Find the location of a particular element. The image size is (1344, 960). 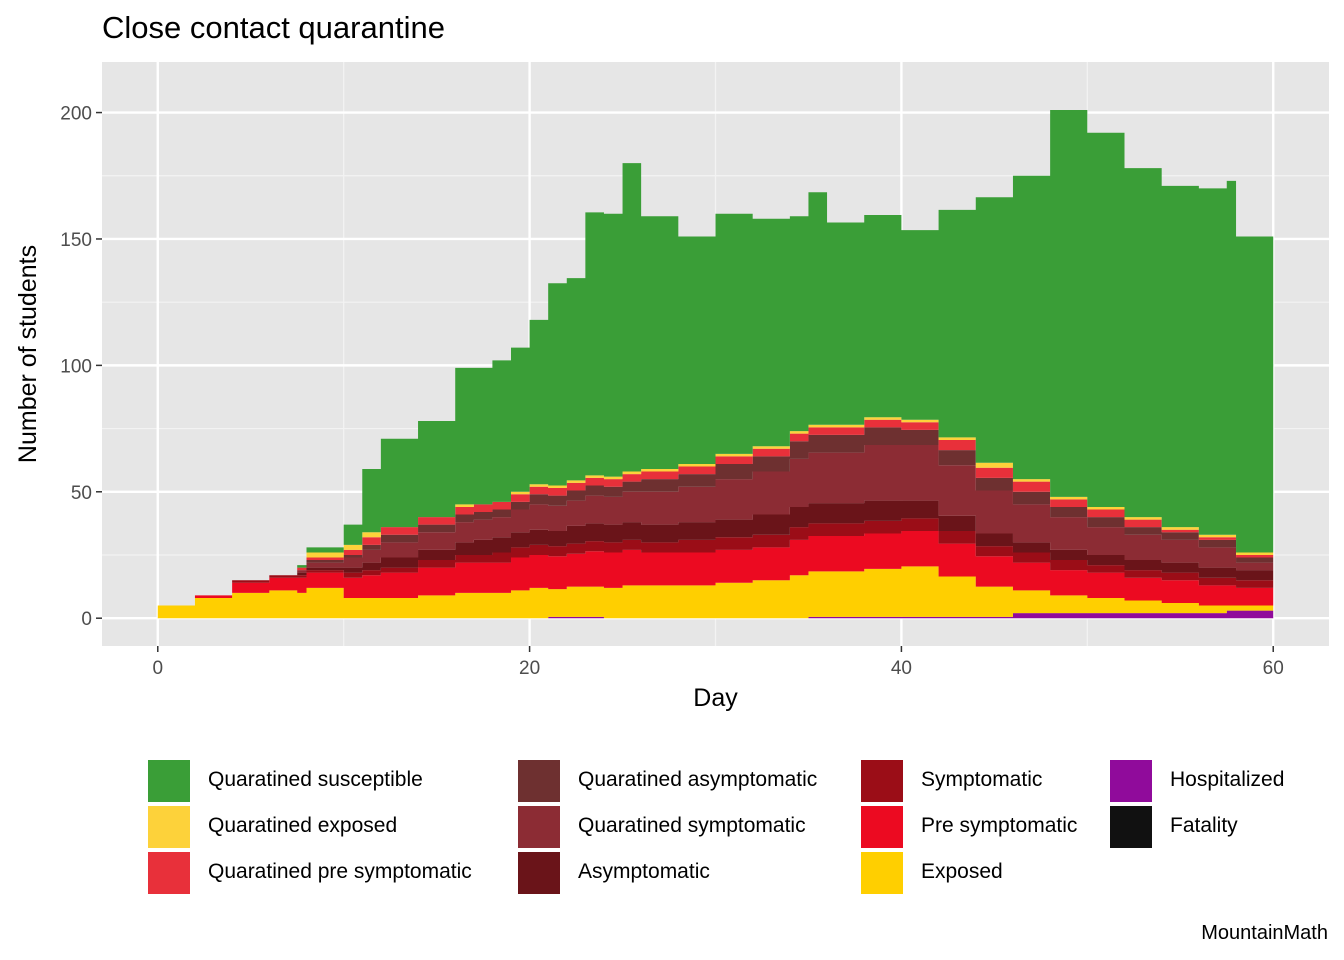

legend-label: Symptomatic is located at coordinates (982, 779).